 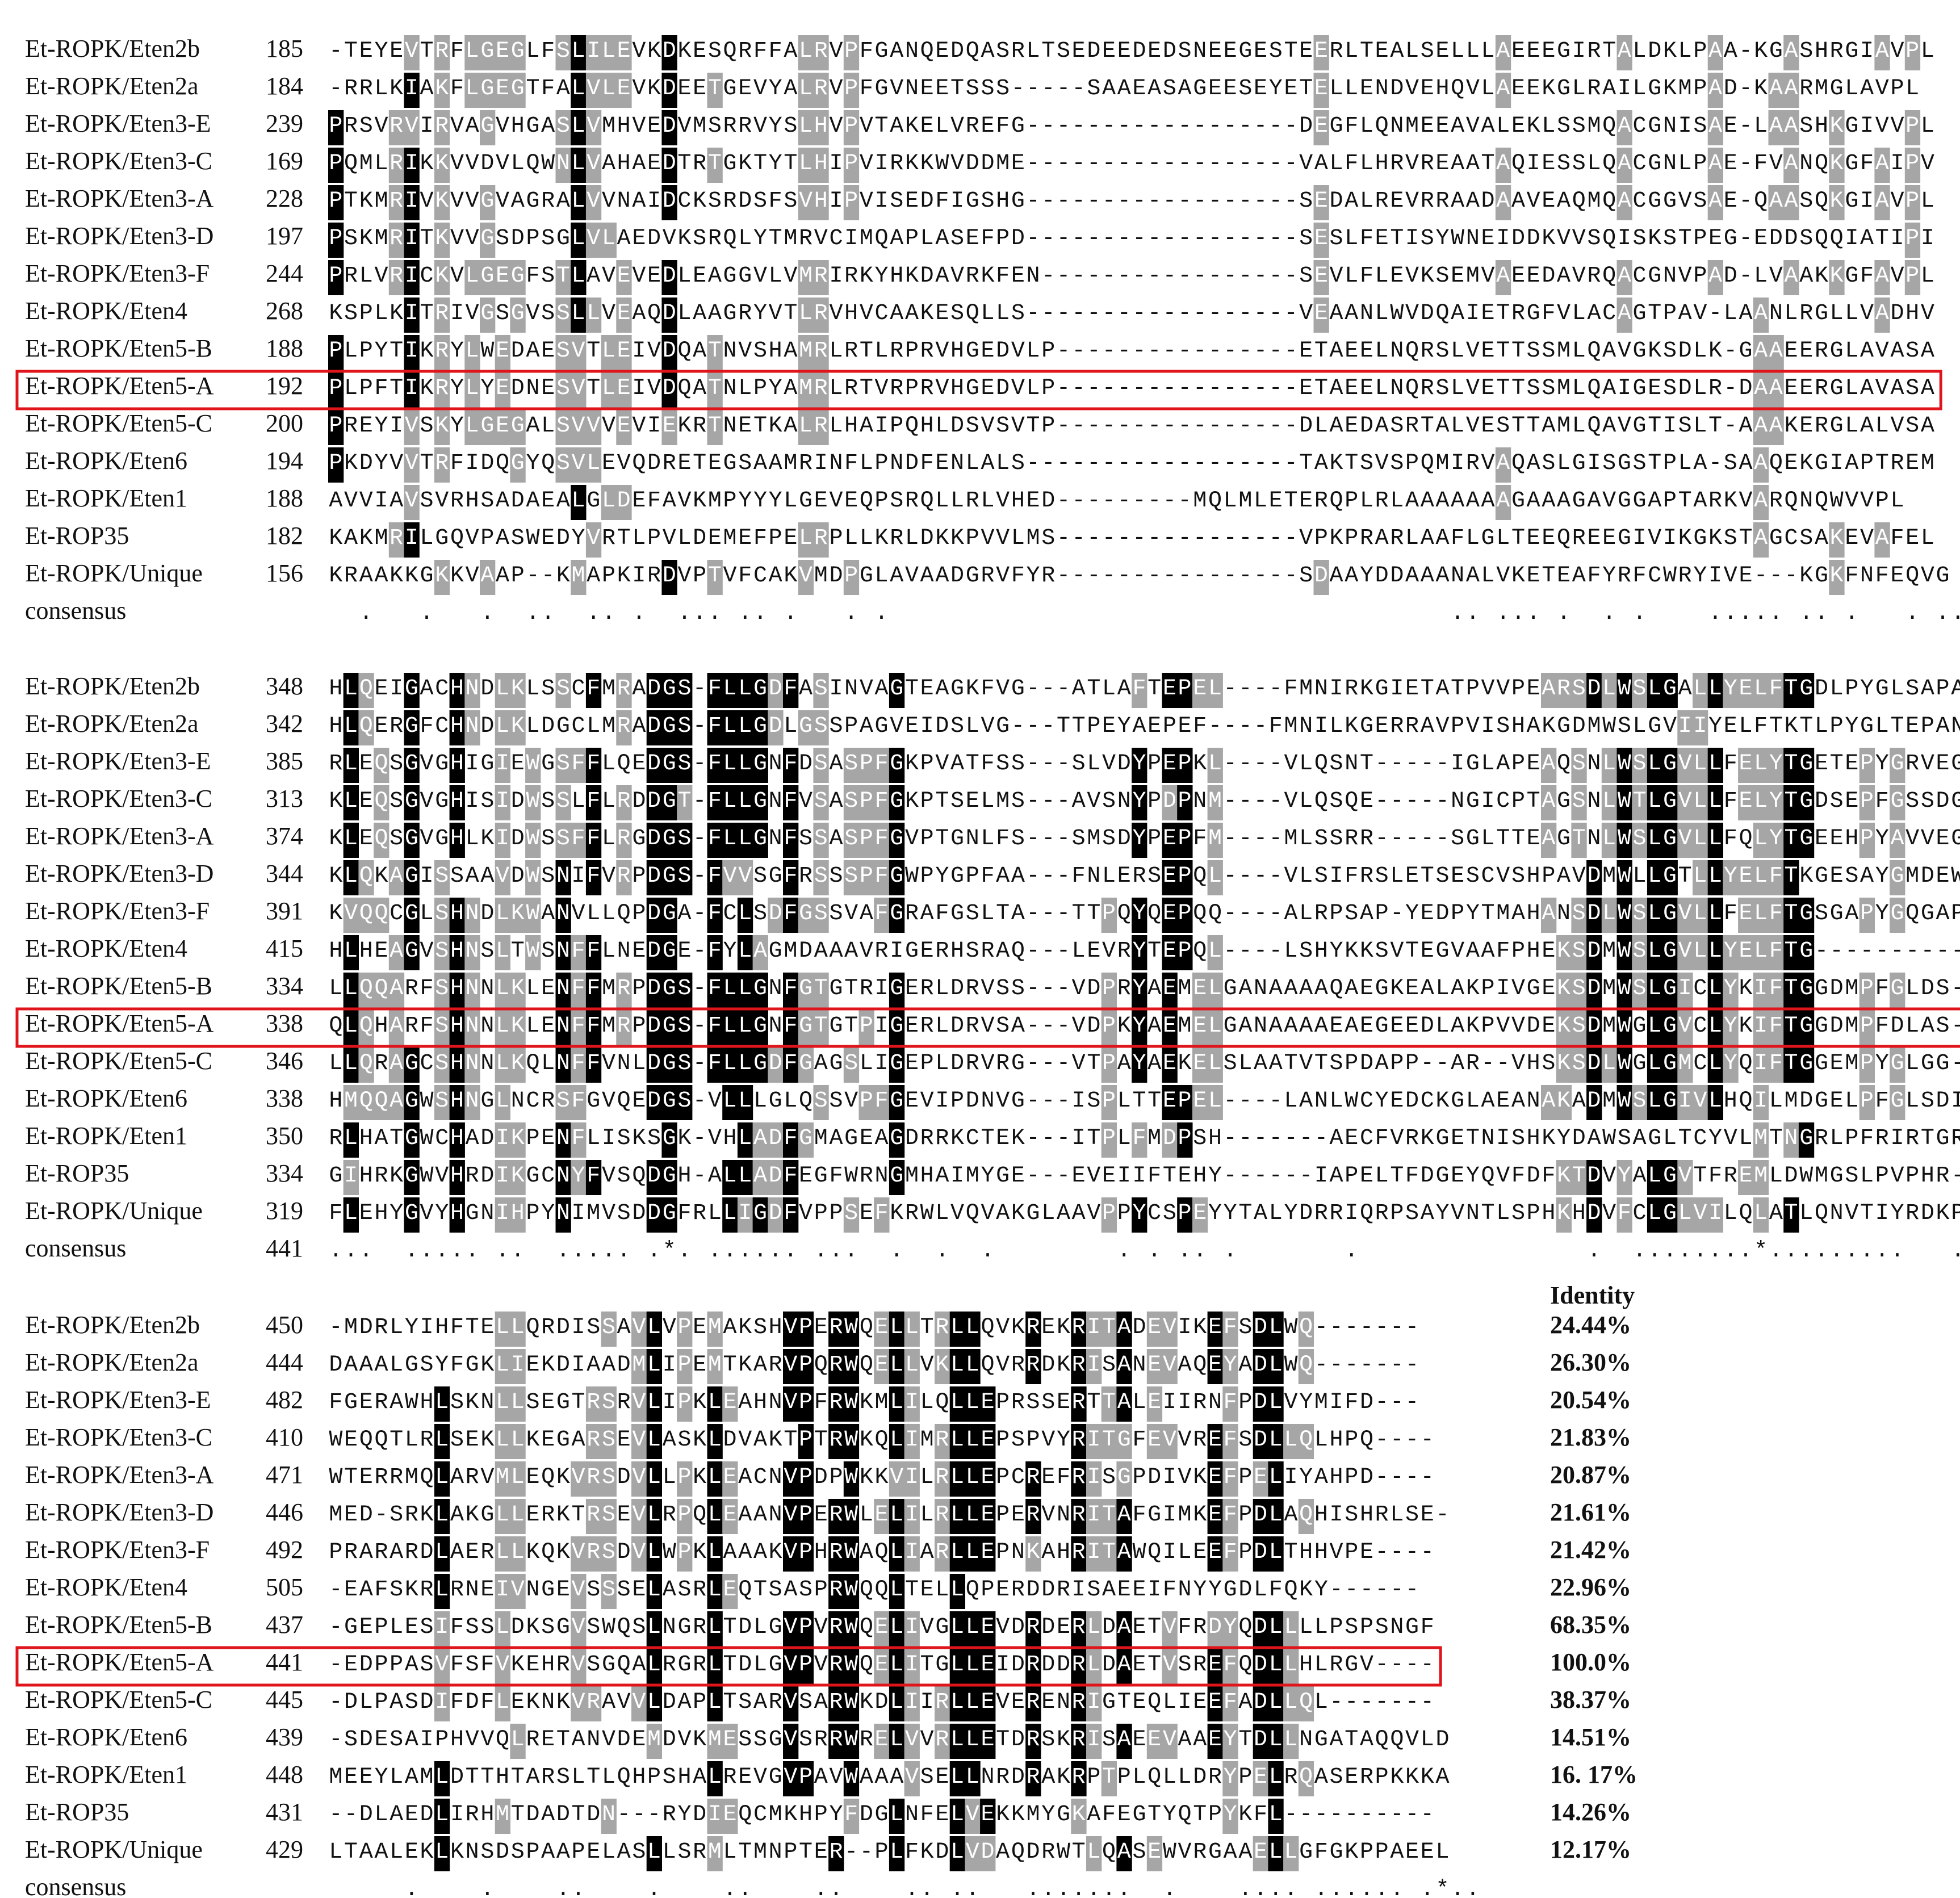 I want to click on residue: M, so click(x=639, y=1365).